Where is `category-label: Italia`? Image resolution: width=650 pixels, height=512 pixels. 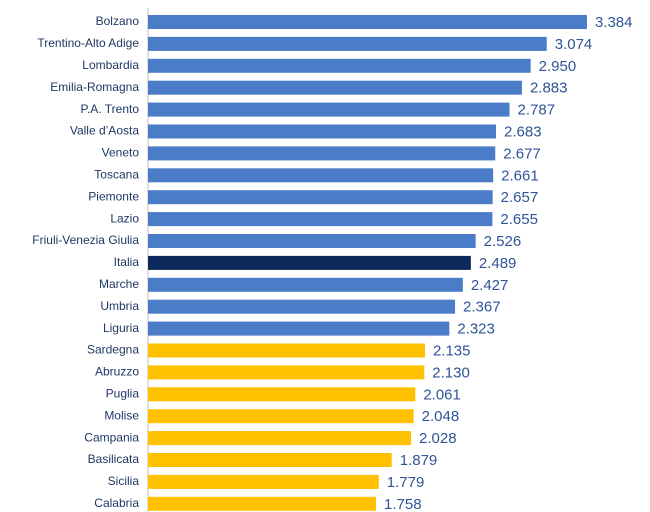 category-label: Italia is located at coordinates (127, 262).